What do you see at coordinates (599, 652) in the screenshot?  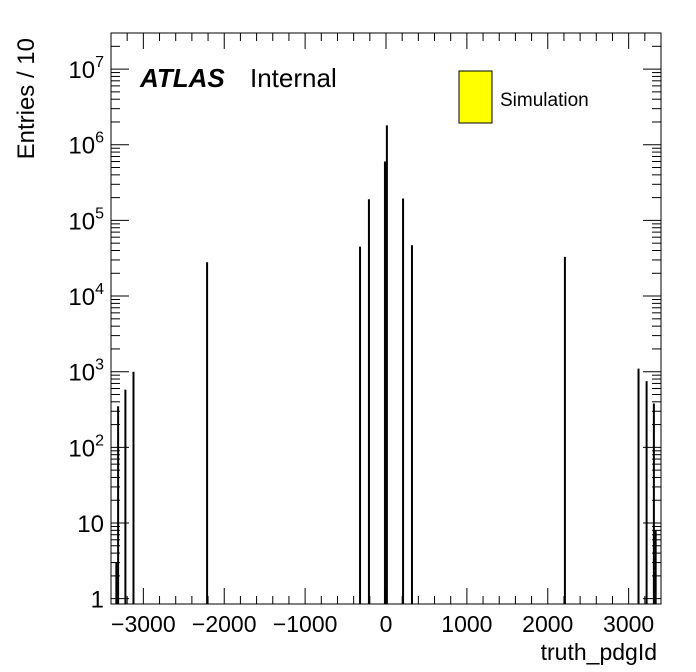 I see `x-axis-label: truth_pdgId` at bounding box center [599, 652].